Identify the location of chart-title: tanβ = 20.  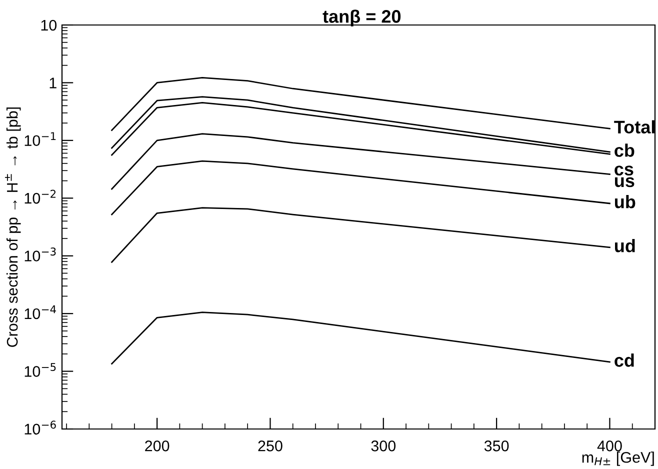
(361, 18).